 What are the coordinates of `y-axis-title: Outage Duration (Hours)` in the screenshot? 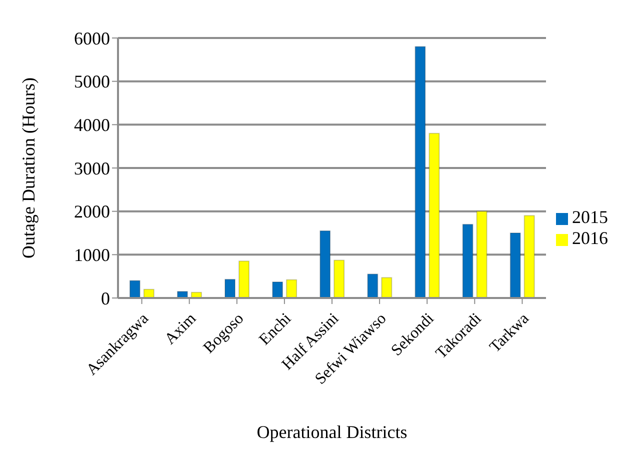 It's located at (28, 168).